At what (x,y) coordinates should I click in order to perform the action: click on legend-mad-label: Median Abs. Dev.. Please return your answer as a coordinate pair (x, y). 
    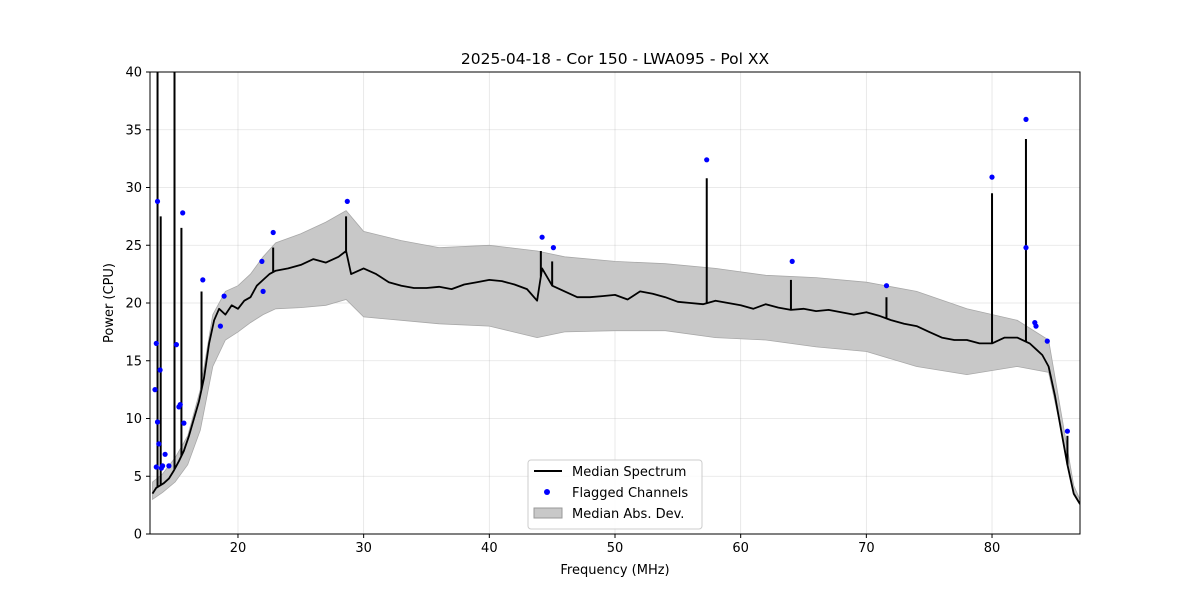
    Looking at the image, I should click on (628, 514).